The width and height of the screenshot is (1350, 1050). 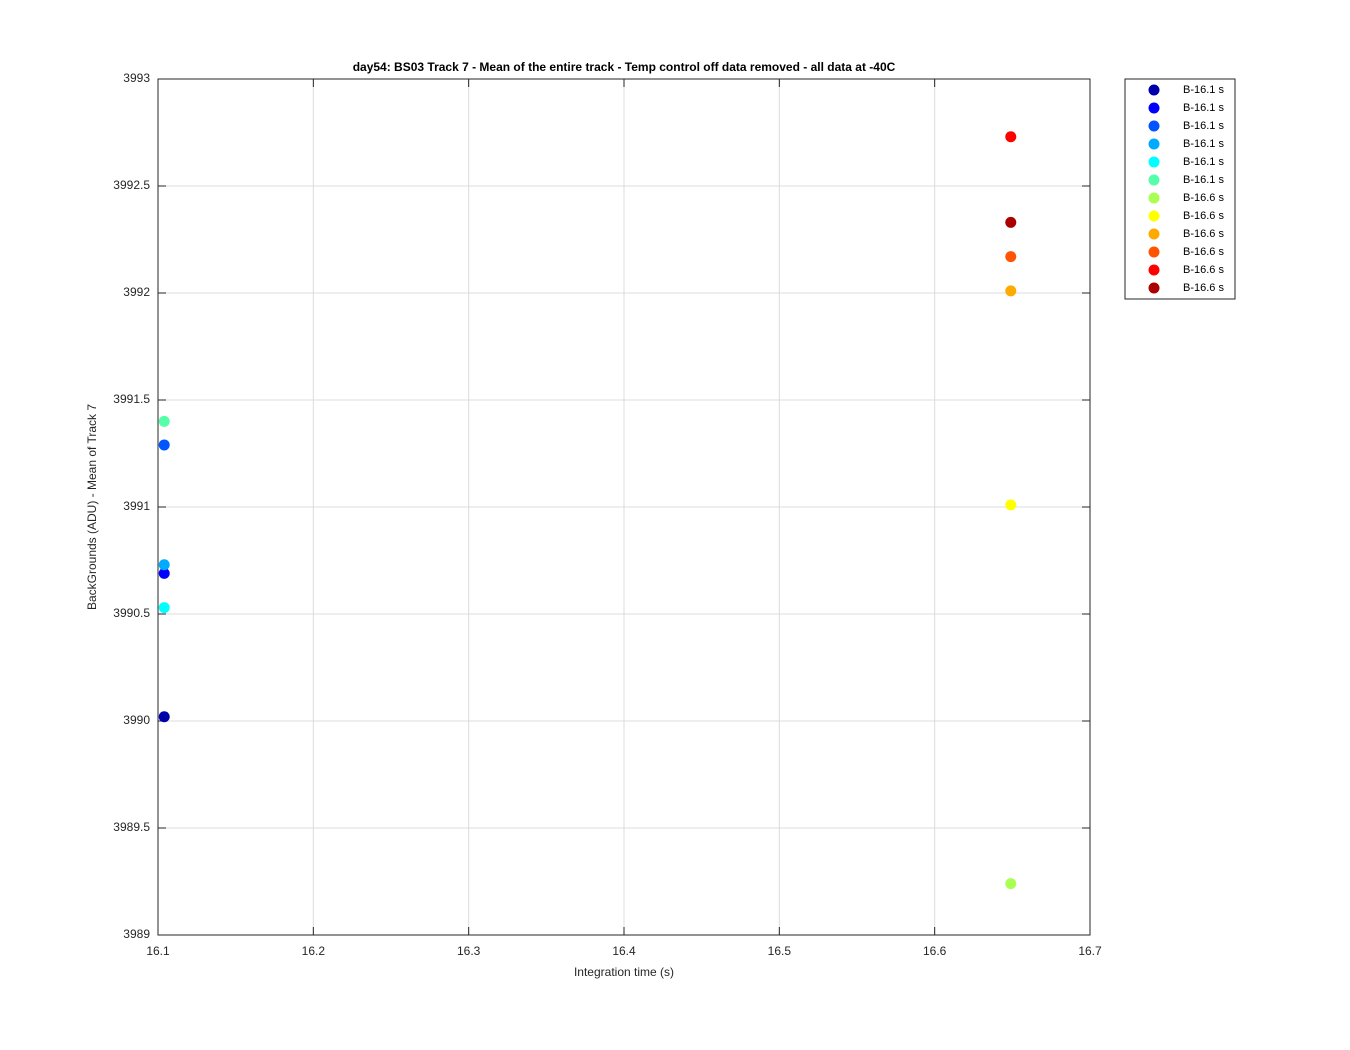 I want to click on y-tick-label: 3992.5, so click(x=131, y=185).